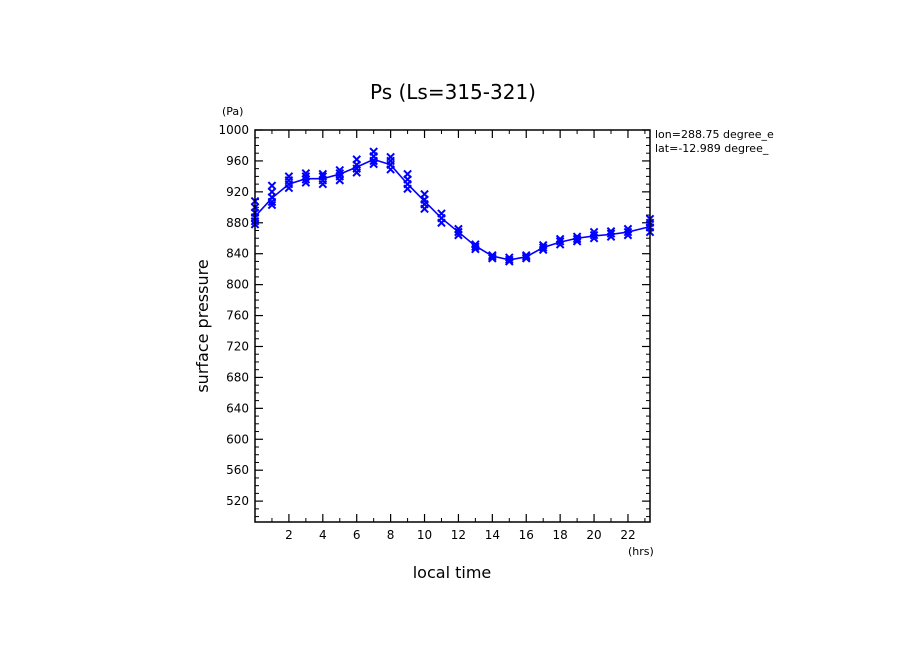 The image size is (904, 654). Describe the element at coordinates (391, 535) in the screenshot. I see `x-tick-label: 8` at that location.